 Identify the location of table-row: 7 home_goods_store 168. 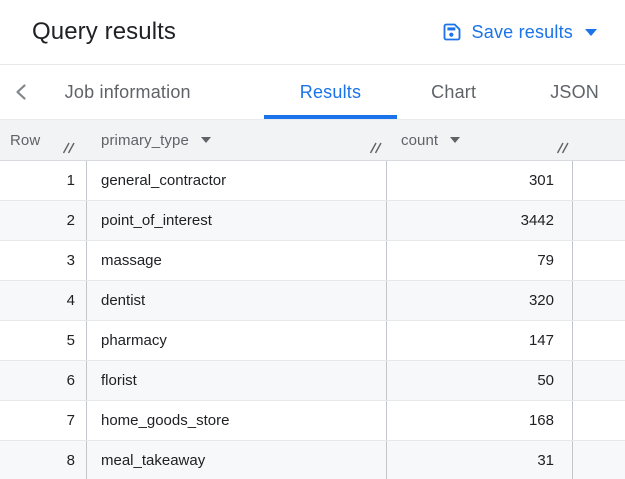
(312, 421).